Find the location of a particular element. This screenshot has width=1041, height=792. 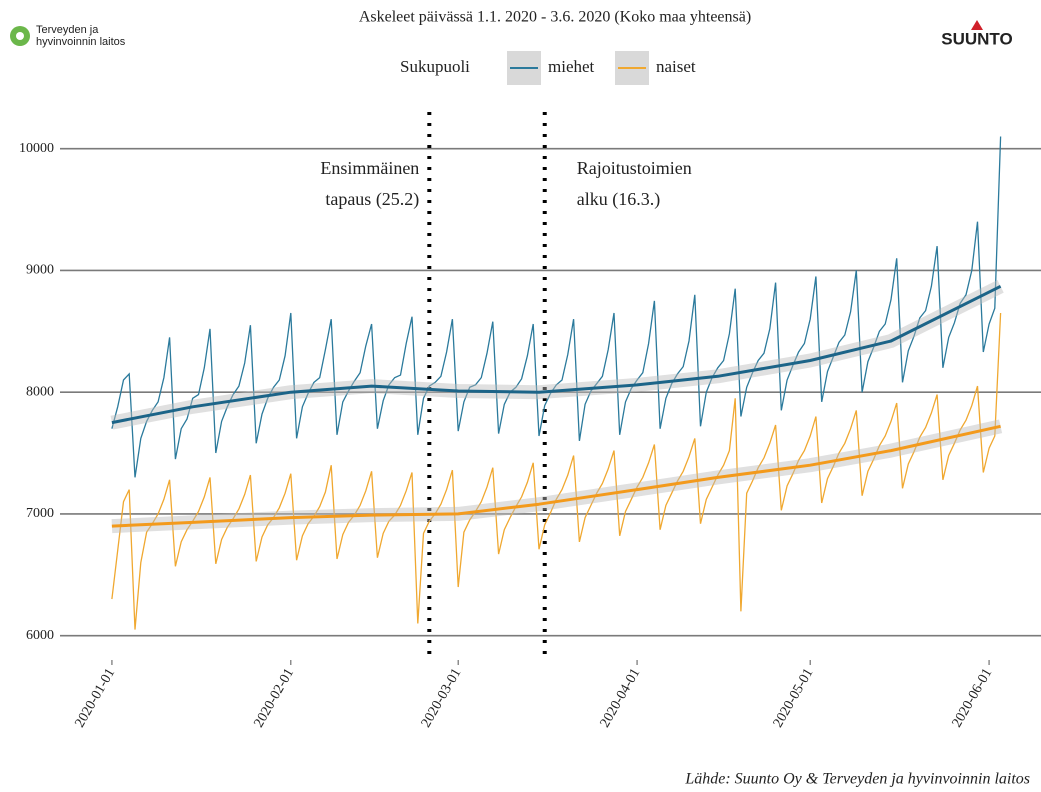

thl-text: Terveyden ja is located at coordinates (67, 30).